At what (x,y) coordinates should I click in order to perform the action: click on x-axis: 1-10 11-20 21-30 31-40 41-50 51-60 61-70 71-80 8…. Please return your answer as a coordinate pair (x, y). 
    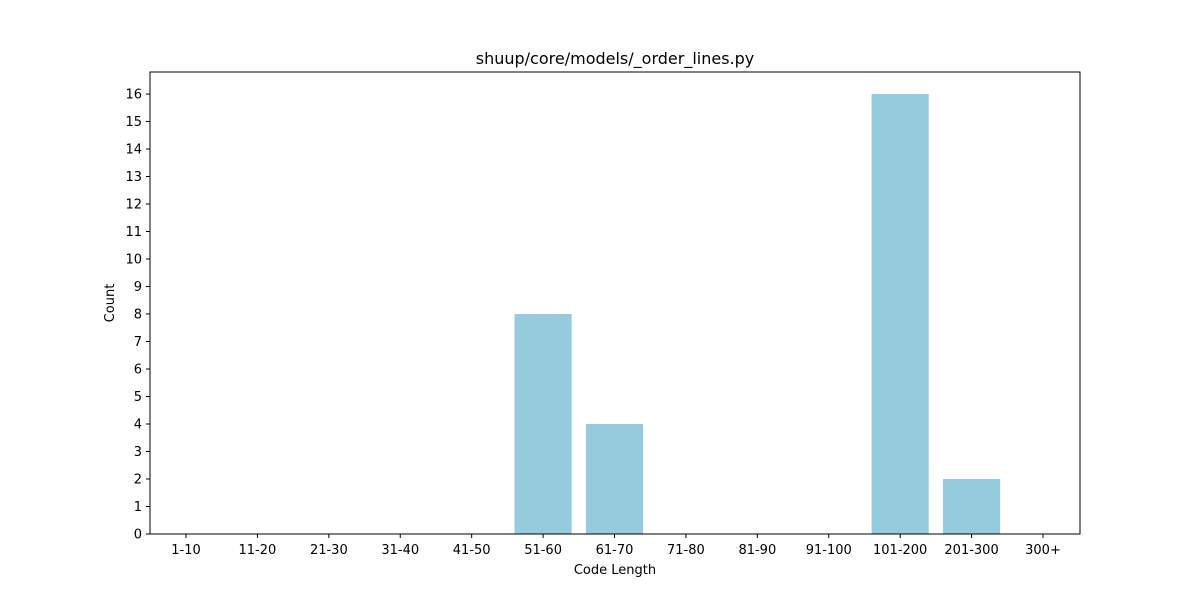
    Looking at the image, I should click on (616, 546).